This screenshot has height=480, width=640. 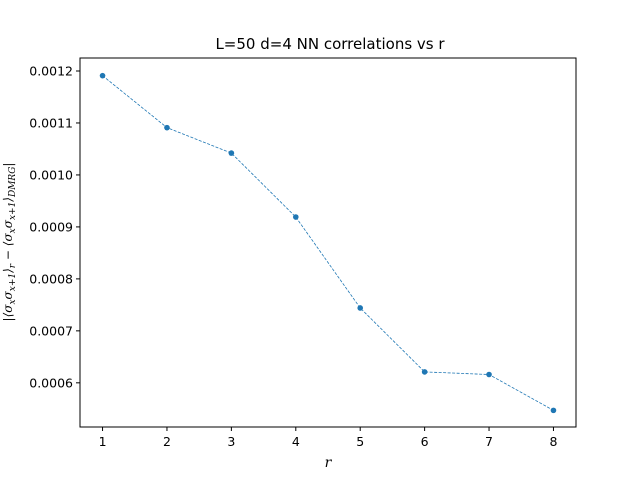 What do you see at coordinates (51, 382) in the screenshot?
I see `y-tick-label: 0.0006` at bounding box center [51, 382].